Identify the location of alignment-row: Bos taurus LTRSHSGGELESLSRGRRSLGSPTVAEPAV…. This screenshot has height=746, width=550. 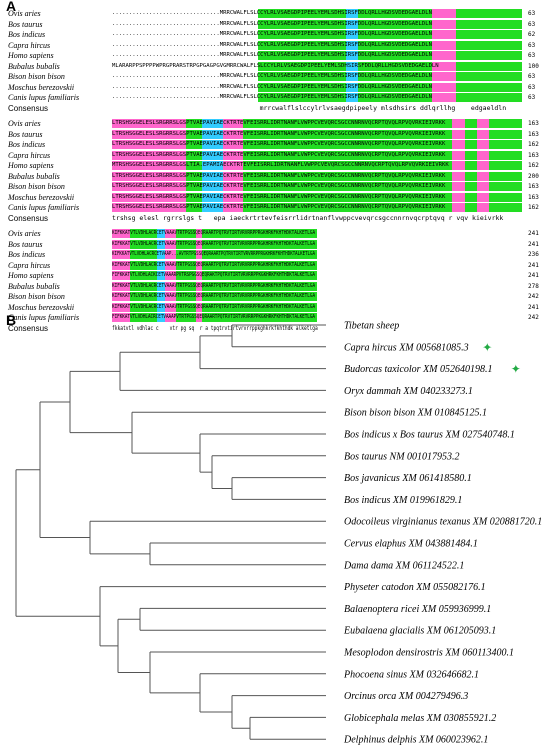
(275, 134).